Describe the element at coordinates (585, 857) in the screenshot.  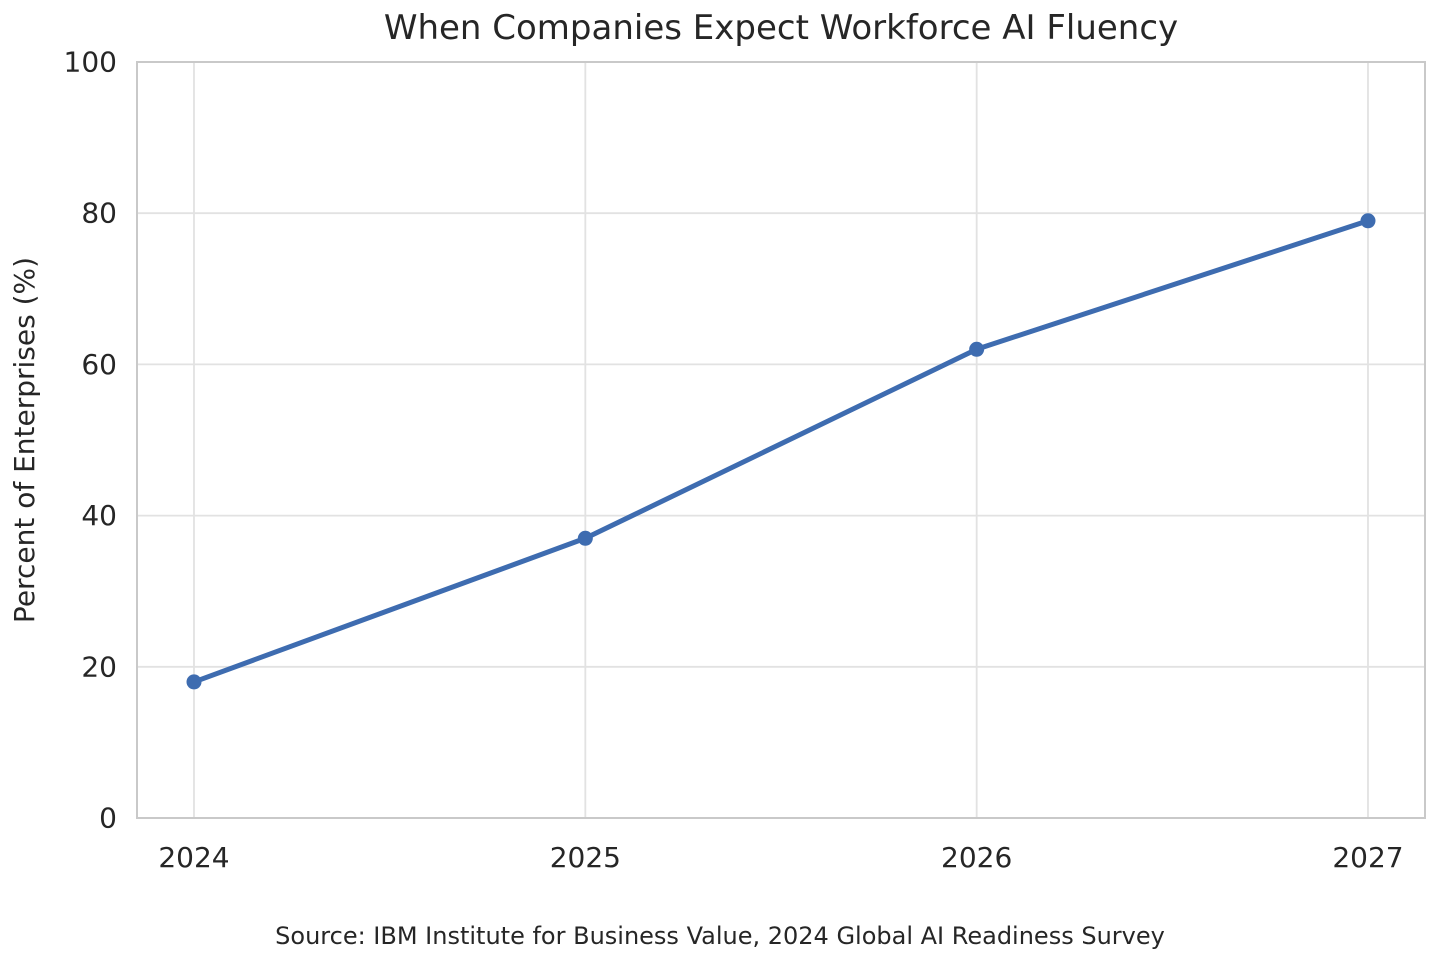
I see `x-tick-label: 2025` at that location.